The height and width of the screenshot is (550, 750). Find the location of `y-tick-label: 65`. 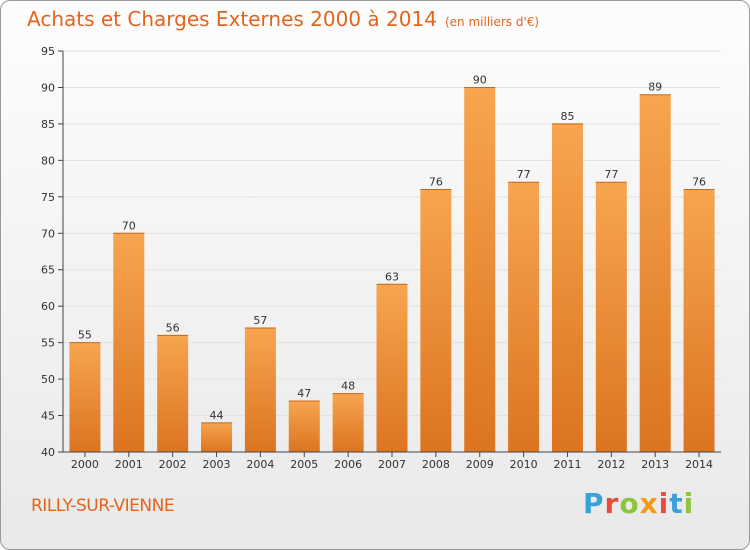

y-tick-label: 65 is located at coordinates (48, 270).